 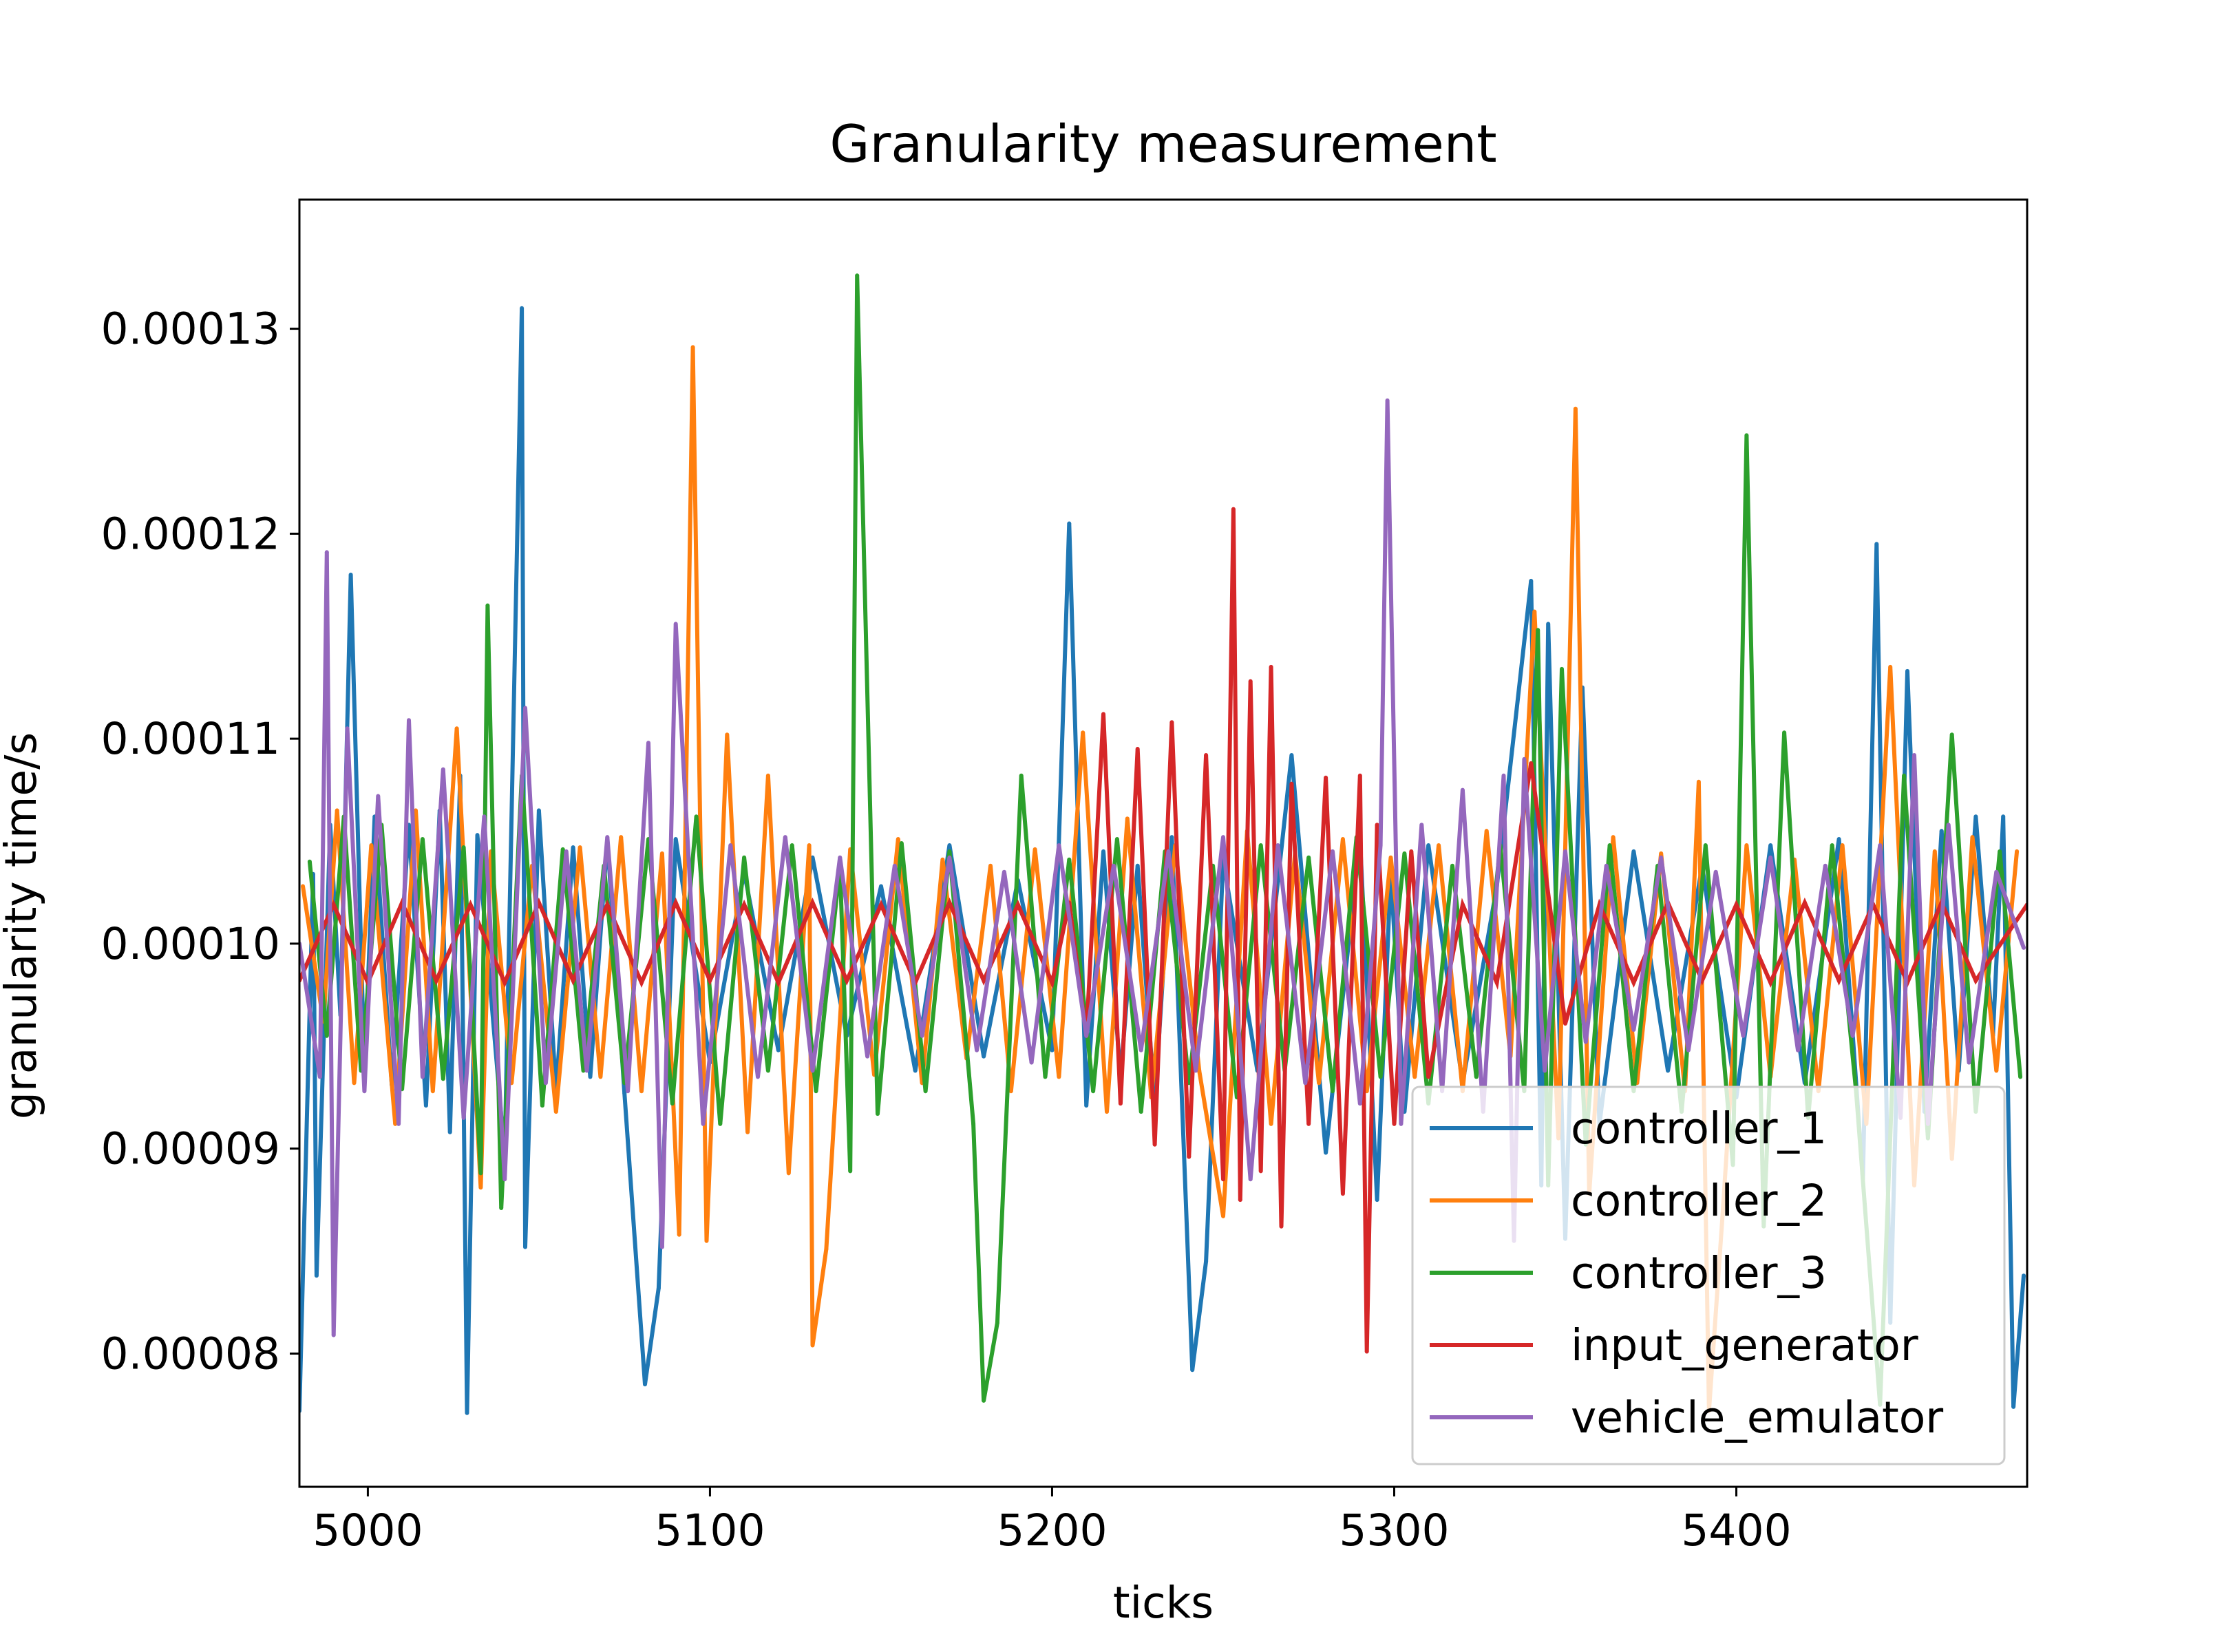 What do you see at coordinates (1757, 1417) in the screenshot?
I see `legend-label: vehicle_emulator` at bounding box center [1757, 1417].